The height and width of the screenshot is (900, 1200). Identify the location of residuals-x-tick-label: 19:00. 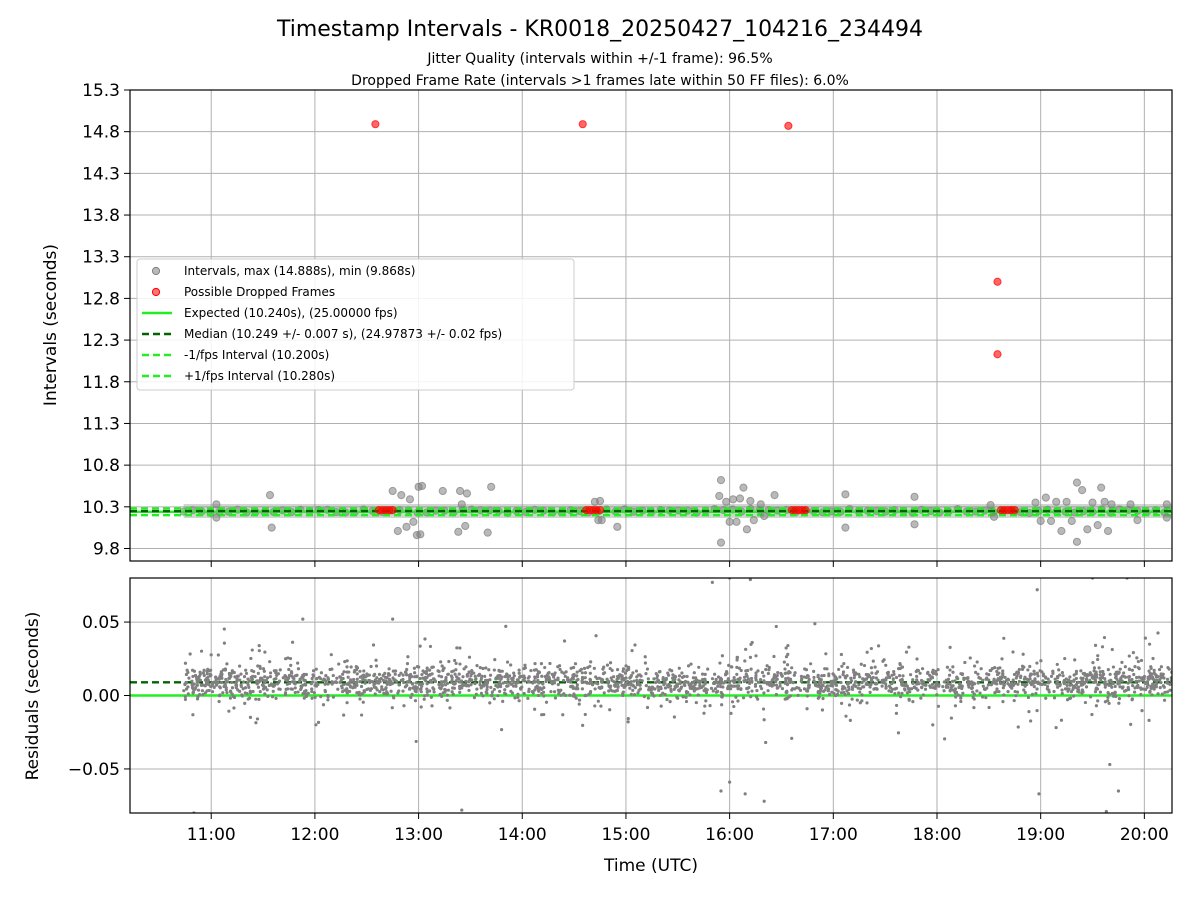
(1040, 835).